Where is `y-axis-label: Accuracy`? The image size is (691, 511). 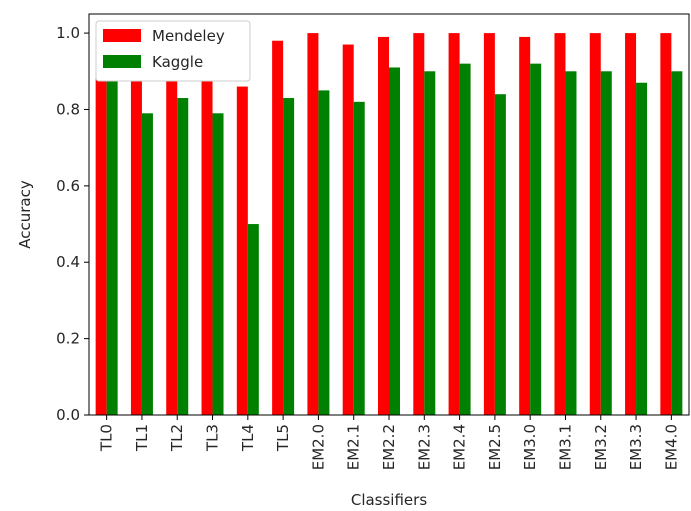 y-axis-label: Accuracy is located at coordinates (25, 214).